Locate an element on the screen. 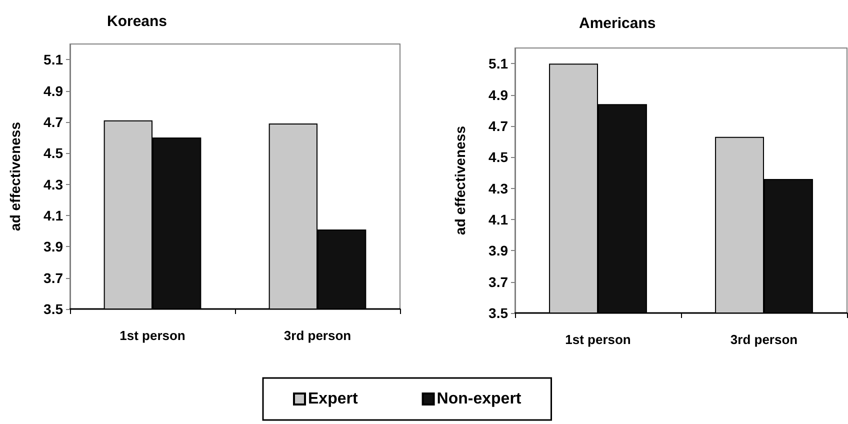 This screenshot has width=848, height=424. chart-title: Americans is located at coordinates (617, 23).